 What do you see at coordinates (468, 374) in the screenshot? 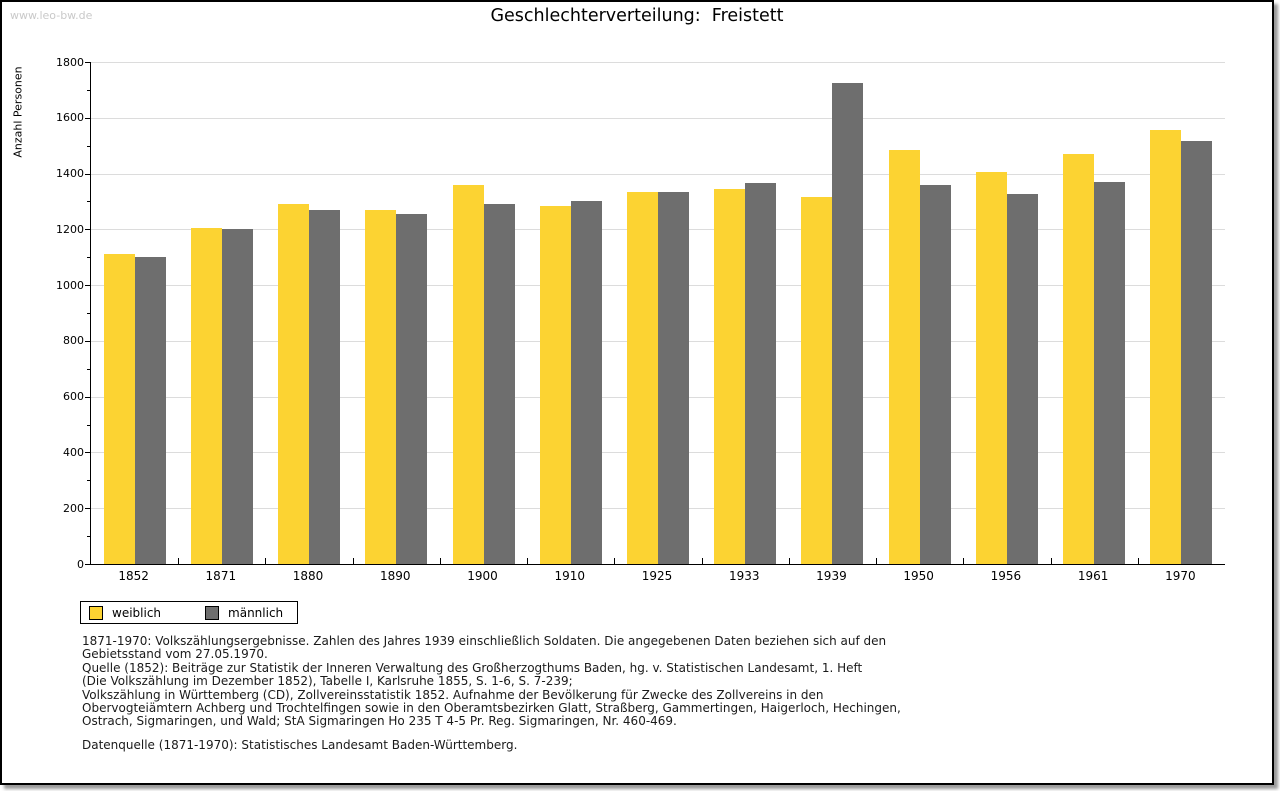
I see `bar-weiblich-1900` at bounding box center [468, 374].